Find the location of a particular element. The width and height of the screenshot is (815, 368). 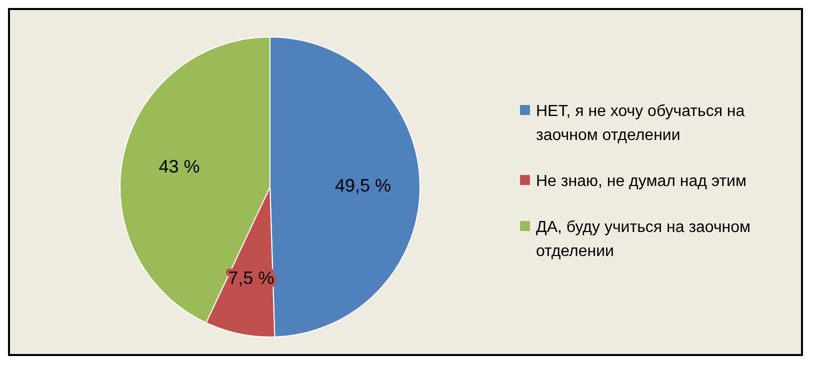

data-label: 49,5 % is located at coordinates (363, 186).